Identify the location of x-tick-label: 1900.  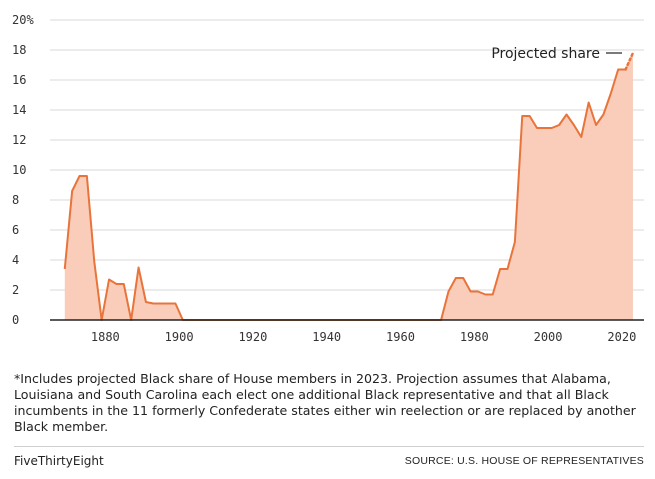
(179, 337).